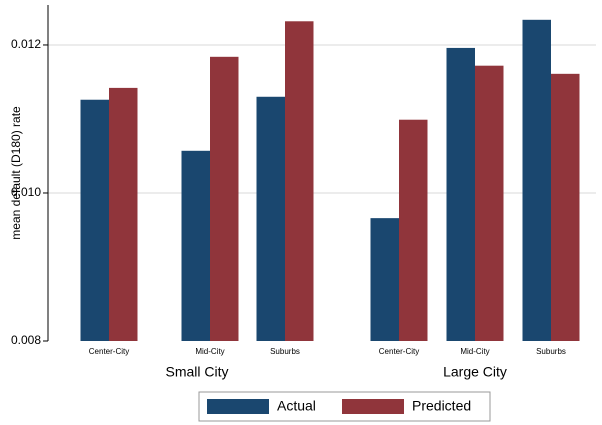  I want to click on y-tick-label: 0.008, so click(26, 340).